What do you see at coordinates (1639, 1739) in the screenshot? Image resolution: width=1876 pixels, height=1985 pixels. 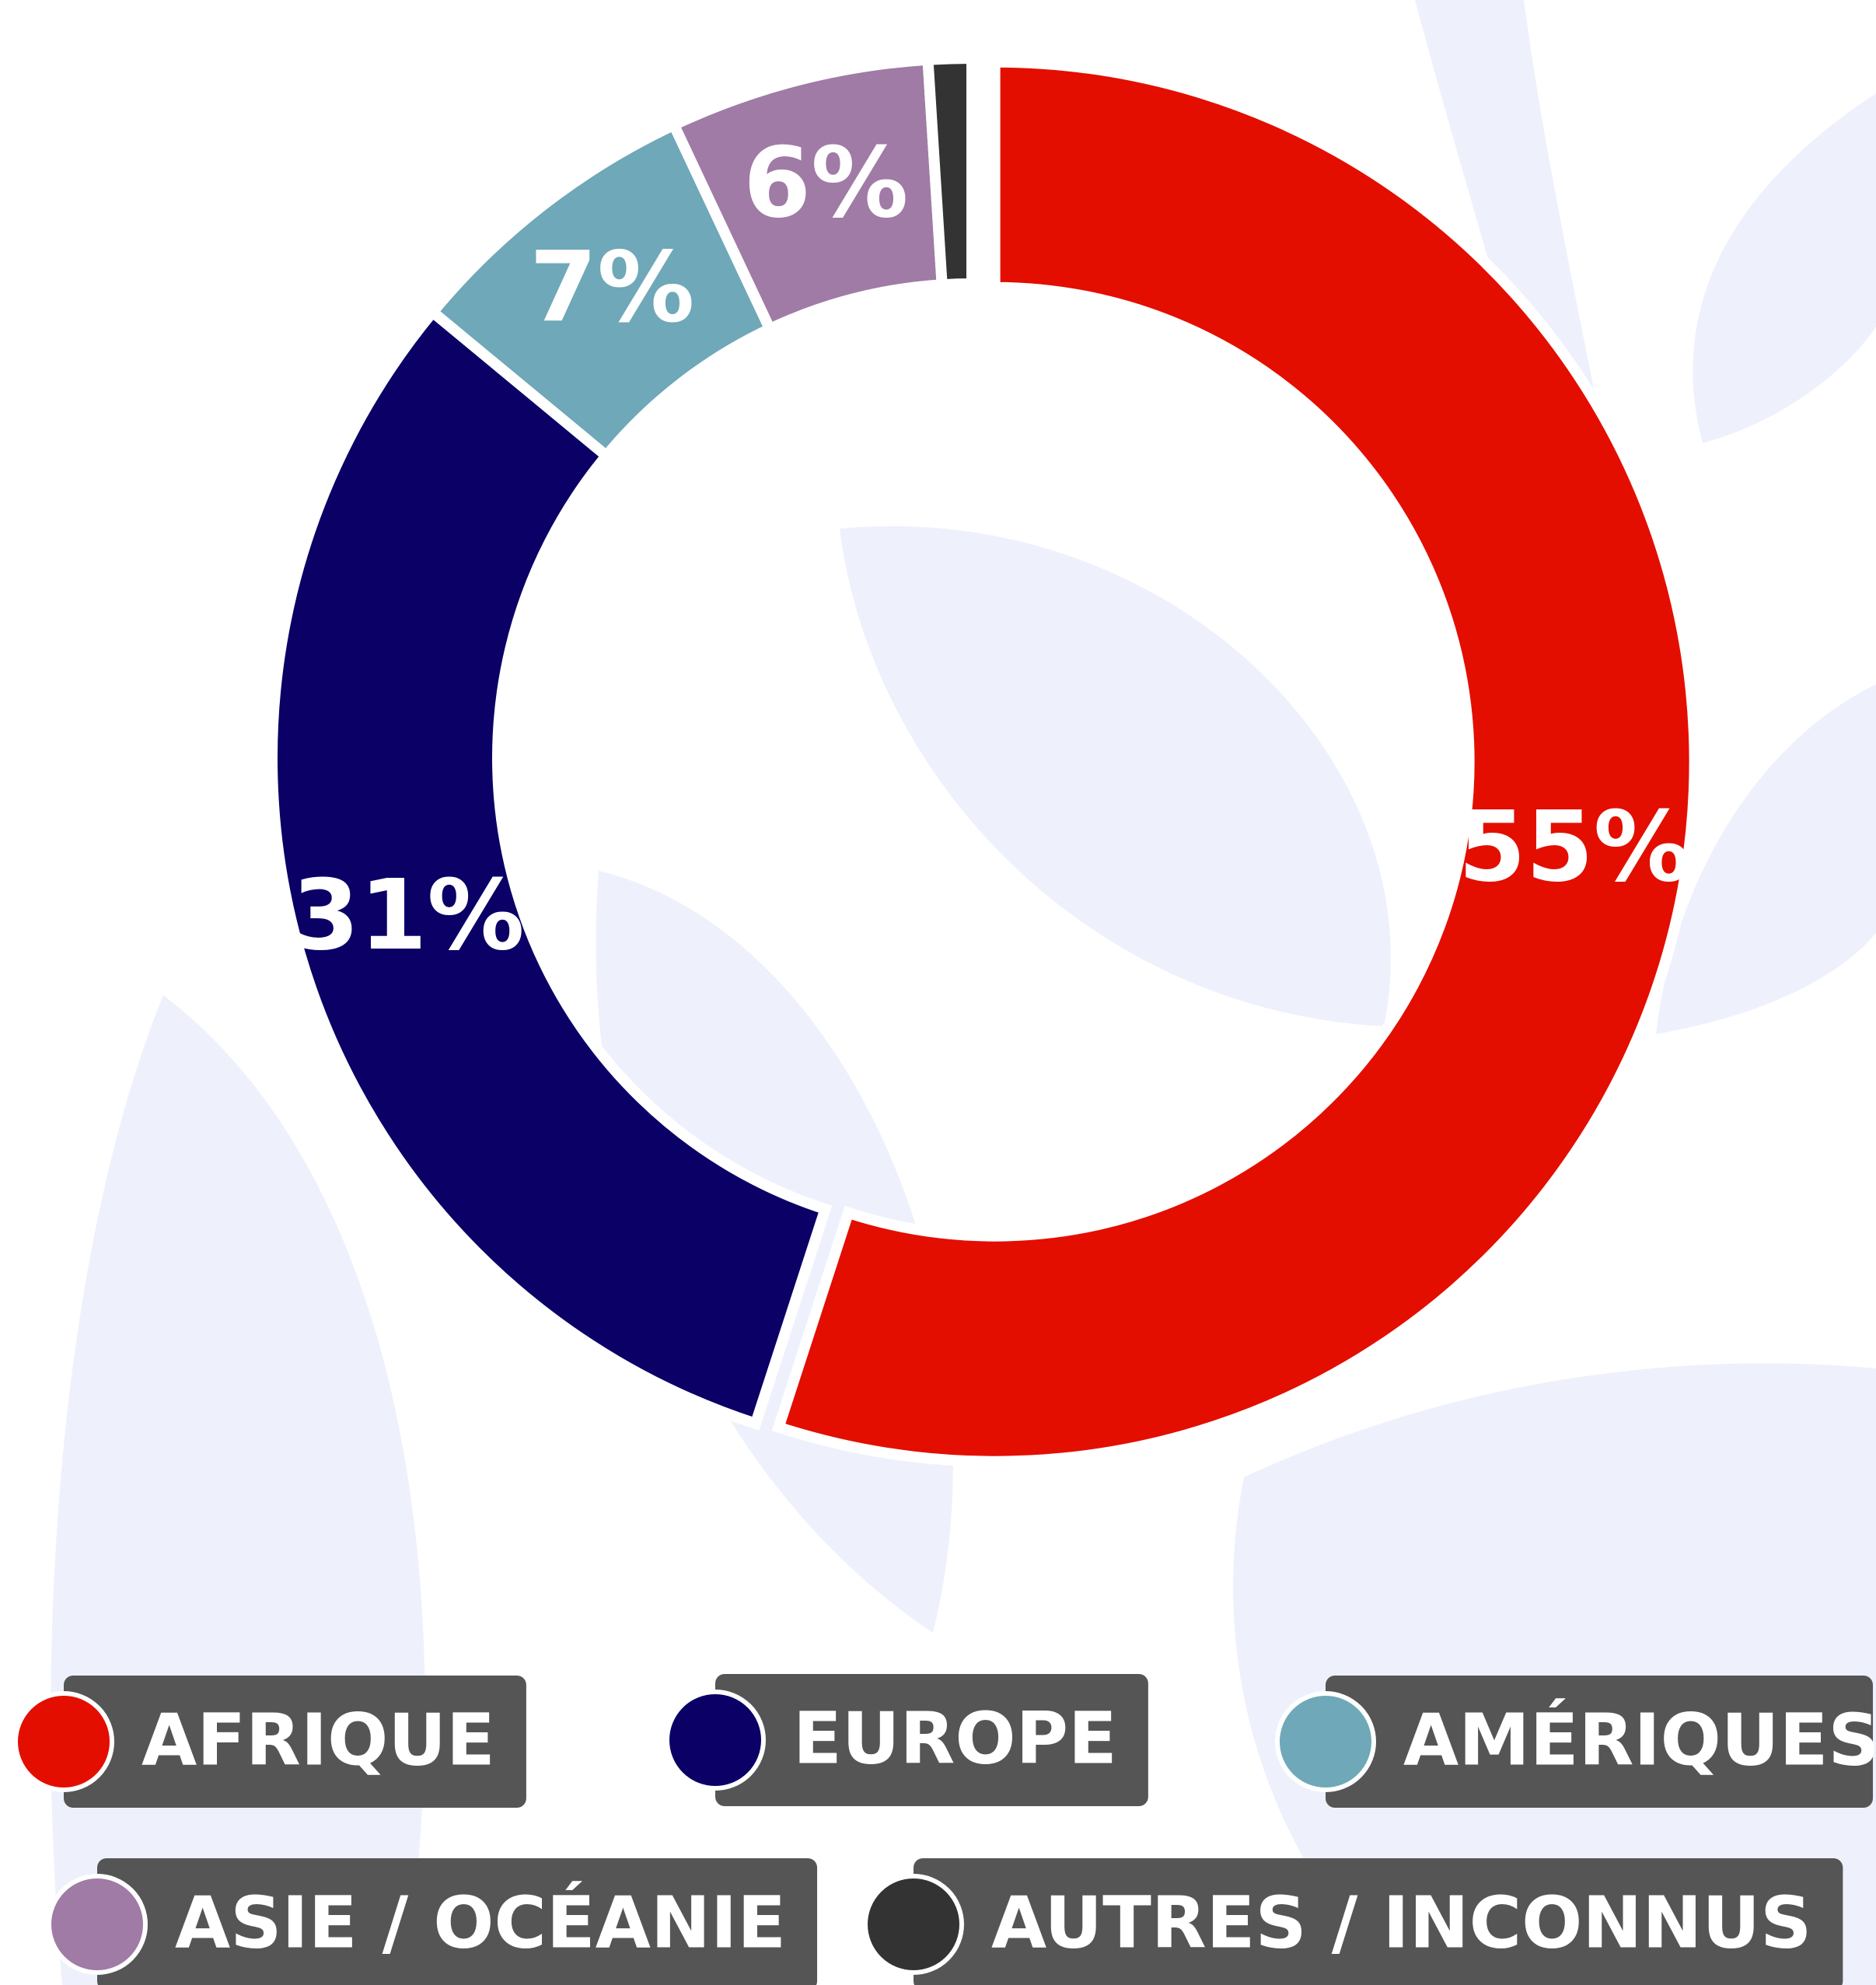 I see `legend-label: AMÉRIQUES` at bounding box center [1639, 1739].